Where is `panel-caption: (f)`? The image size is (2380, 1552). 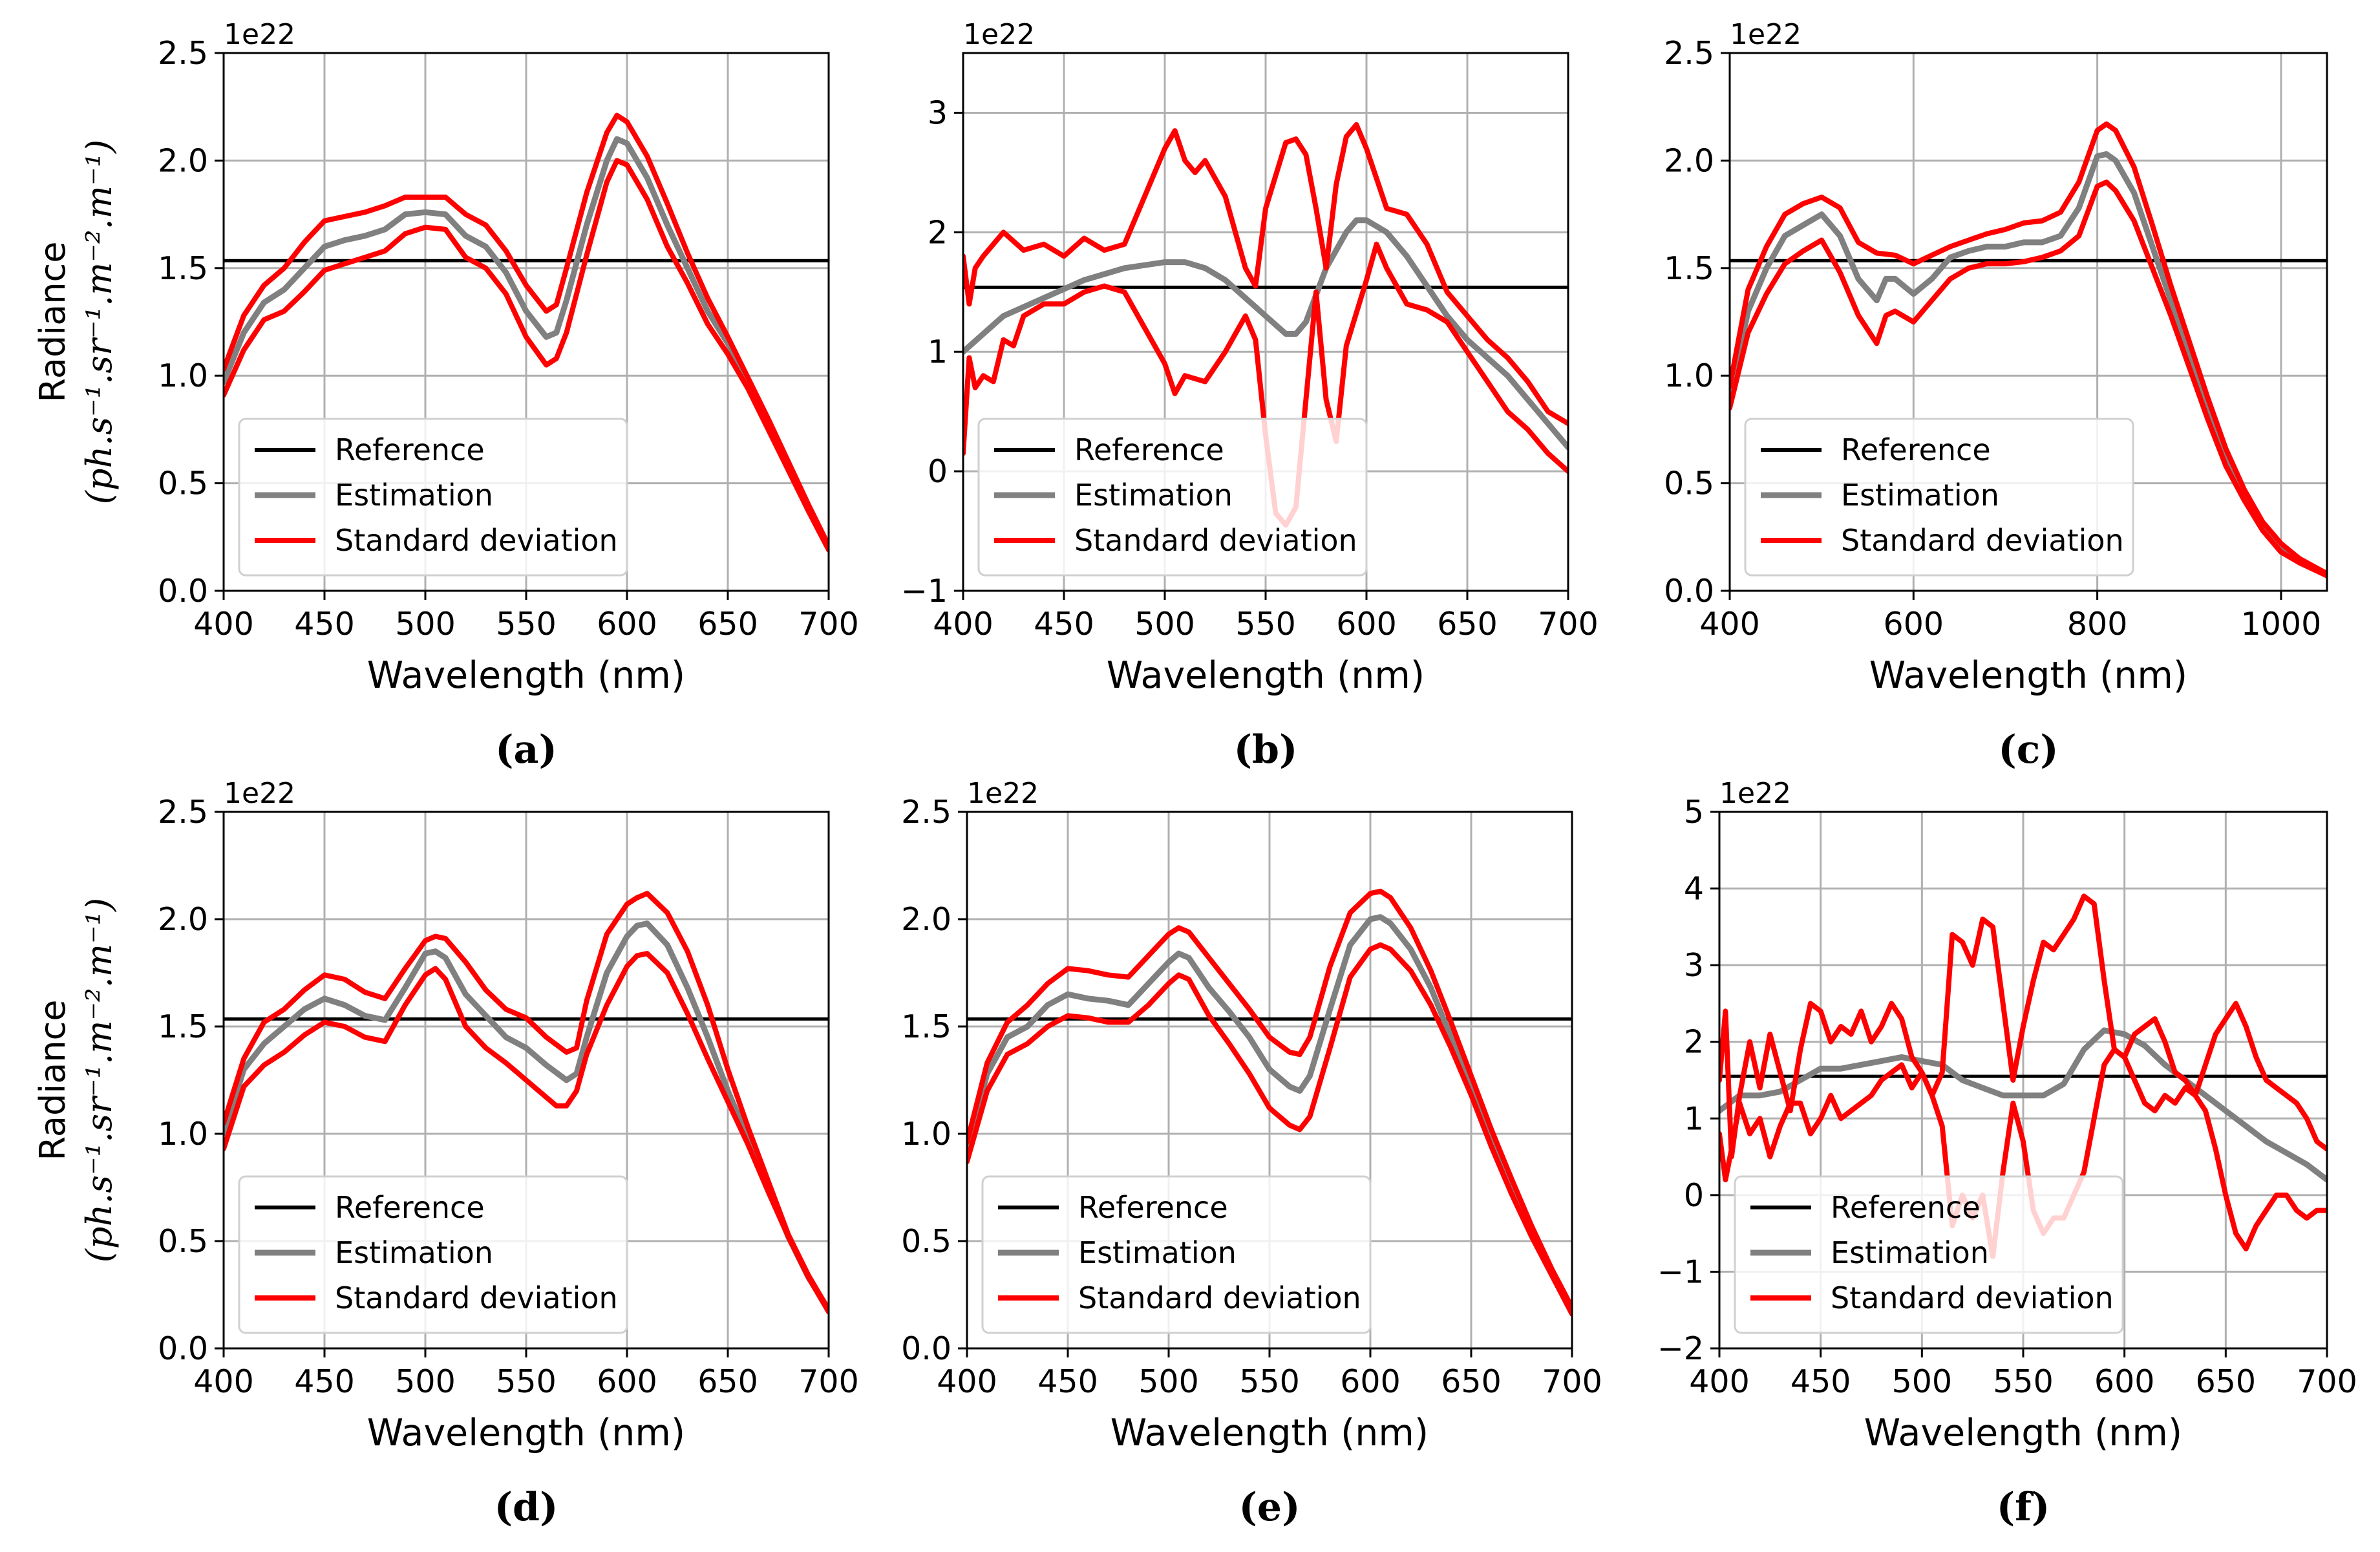
panel-caption: (f) is located at coordinates (2023, 1507).